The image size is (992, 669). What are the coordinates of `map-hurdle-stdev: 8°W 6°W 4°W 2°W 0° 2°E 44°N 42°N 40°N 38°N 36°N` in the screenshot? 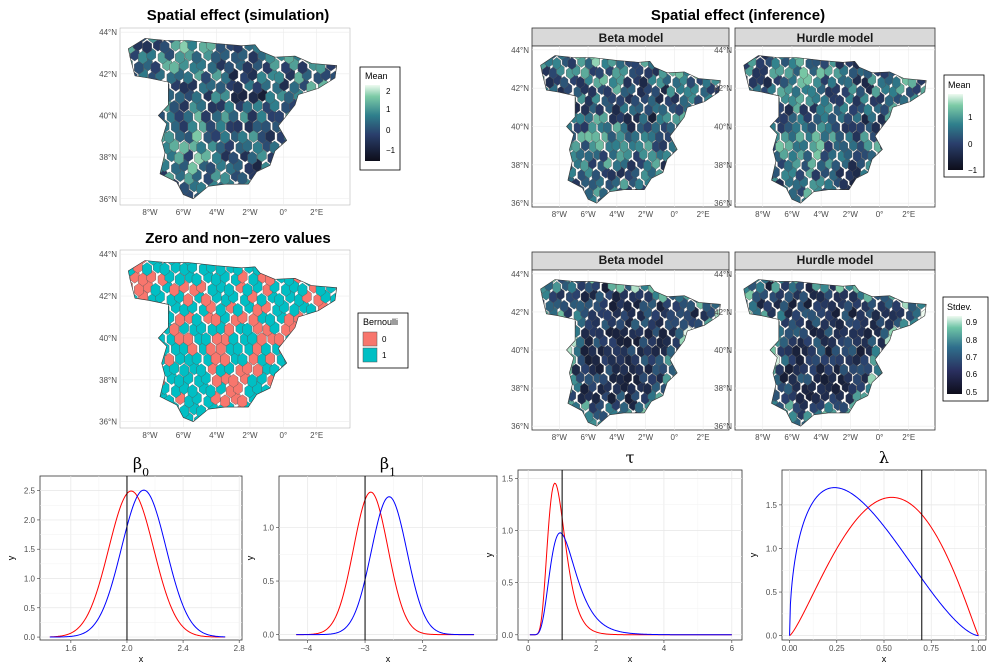 It's located at (828, 346).